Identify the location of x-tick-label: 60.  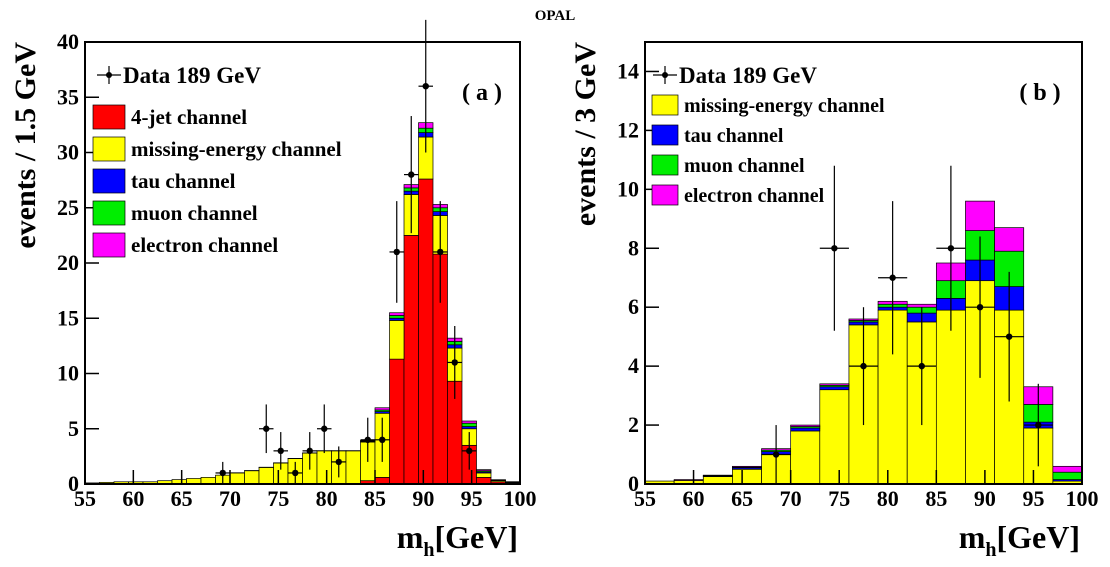
(694, 498).